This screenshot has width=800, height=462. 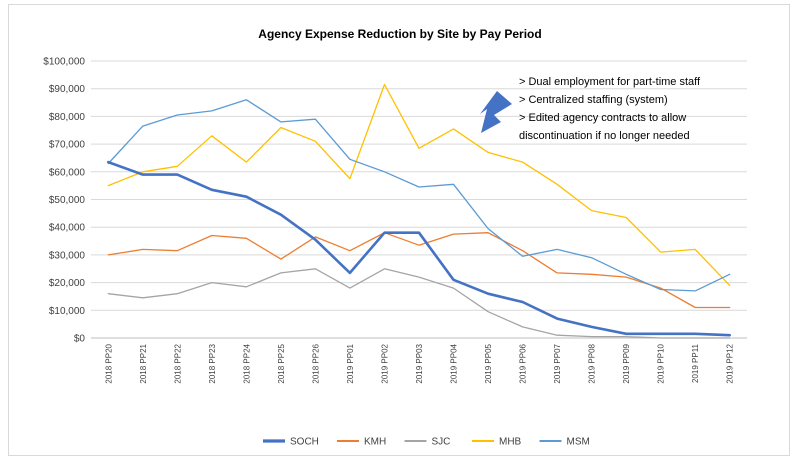 What do you see at coordinates (602, 118) in the screenshot?
I see `annotation-line-3: > Edited agency contracts to allow` at bounding box center [602, 118].